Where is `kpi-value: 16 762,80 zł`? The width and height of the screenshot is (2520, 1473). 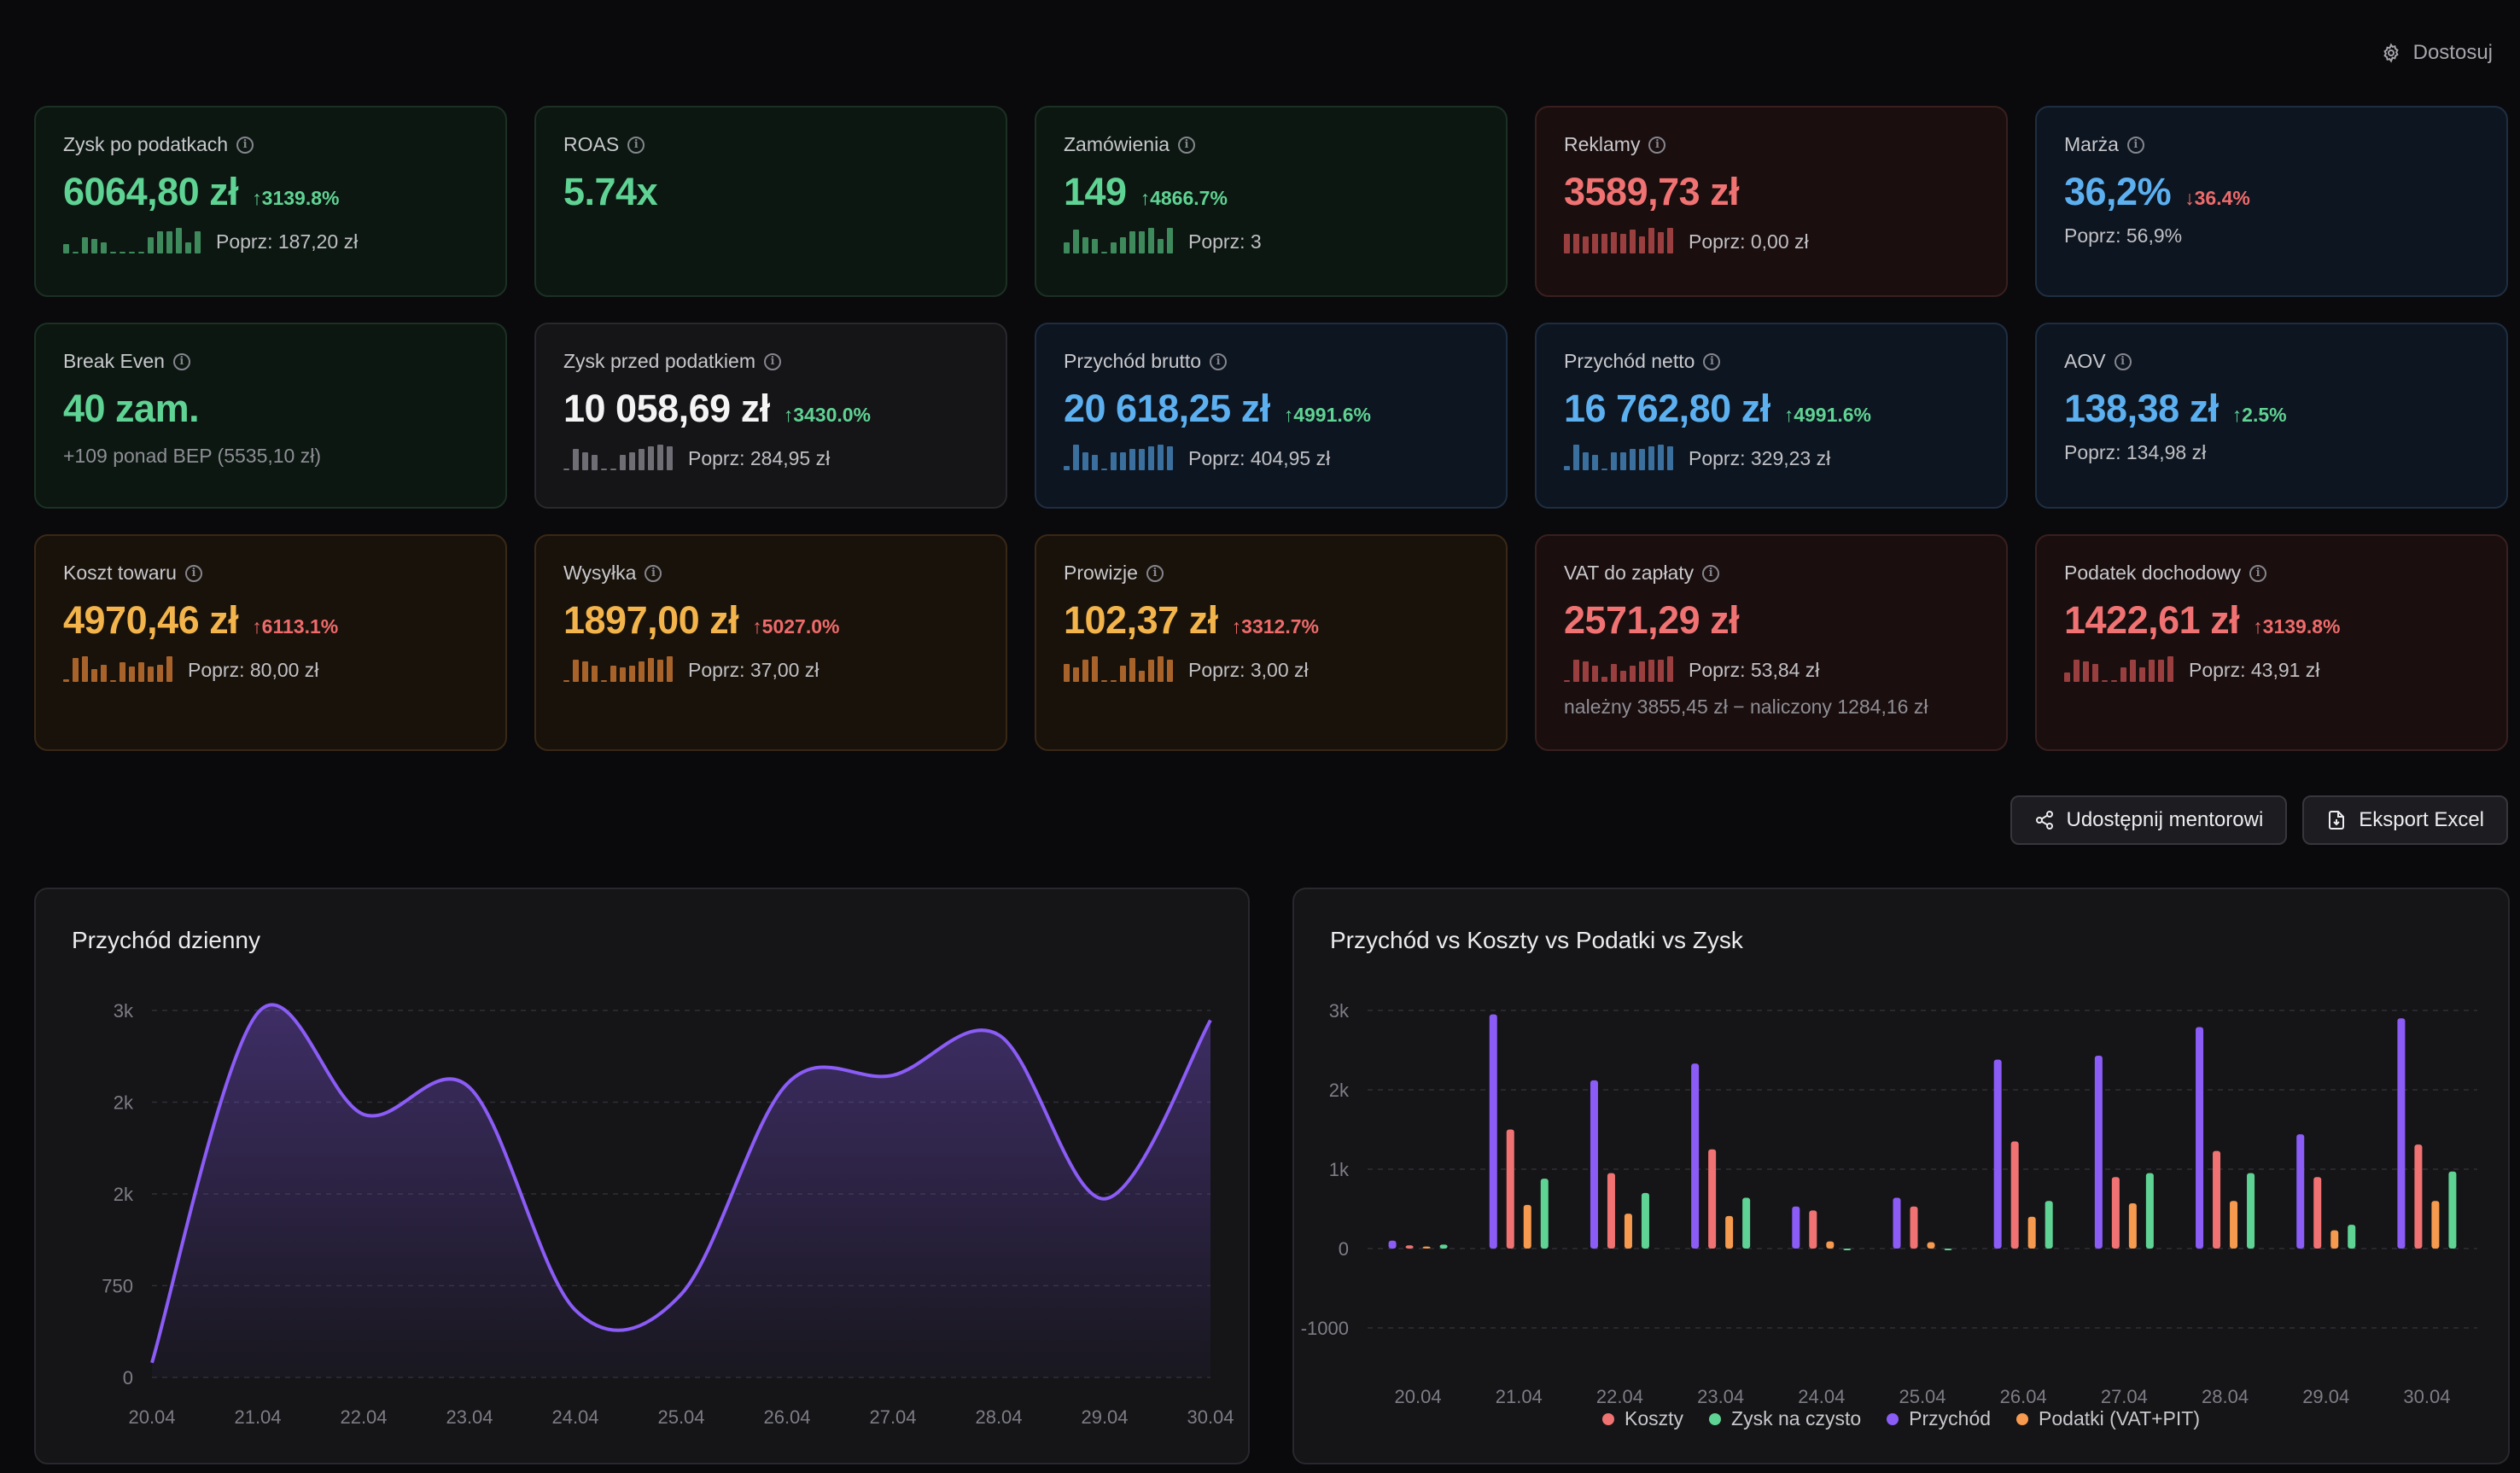
kpi-value: 16 762,80 zł is located at coordinates (1667, 409).